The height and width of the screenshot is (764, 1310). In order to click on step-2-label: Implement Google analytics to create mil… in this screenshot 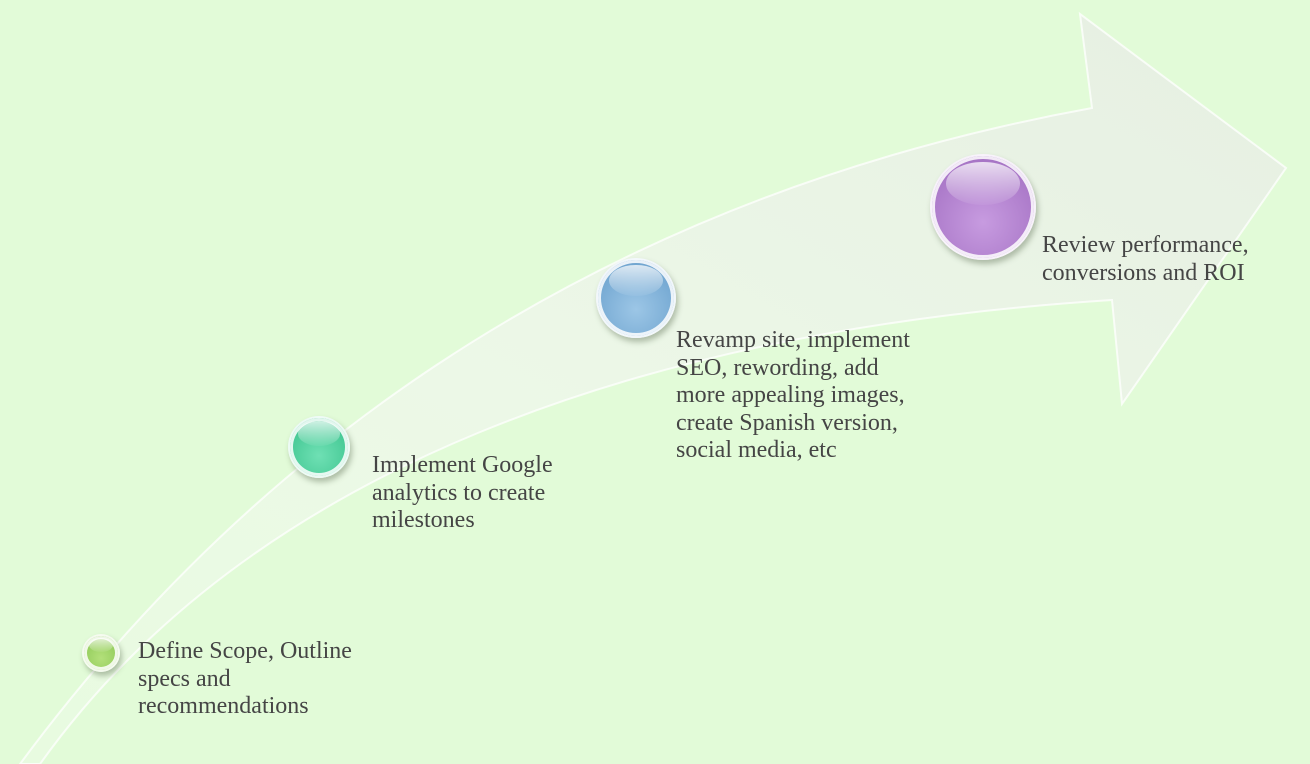, I will do `click(462, 492)`.